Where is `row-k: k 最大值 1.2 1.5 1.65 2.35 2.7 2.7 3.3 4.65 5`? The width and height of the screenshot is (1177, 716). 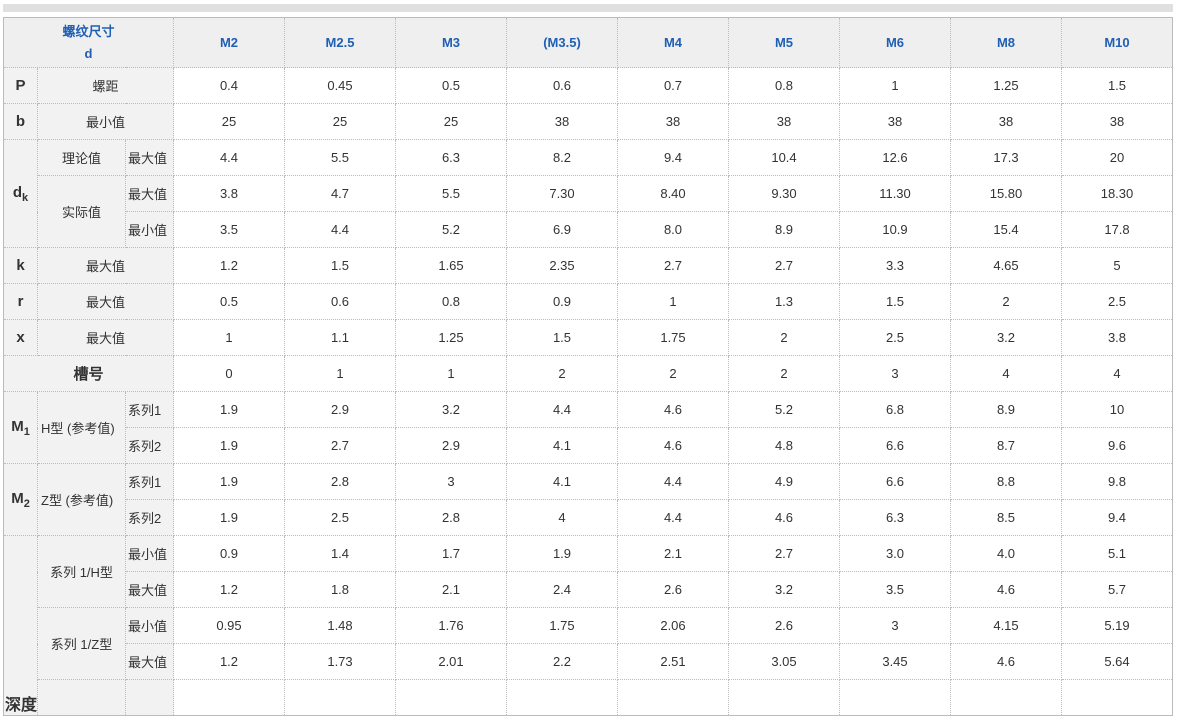 row-k: k 最大值 1.2 1.5 1.65 2.35 2.7 2.7 3.3 4.65 5 is located at coordinates (588, 265).